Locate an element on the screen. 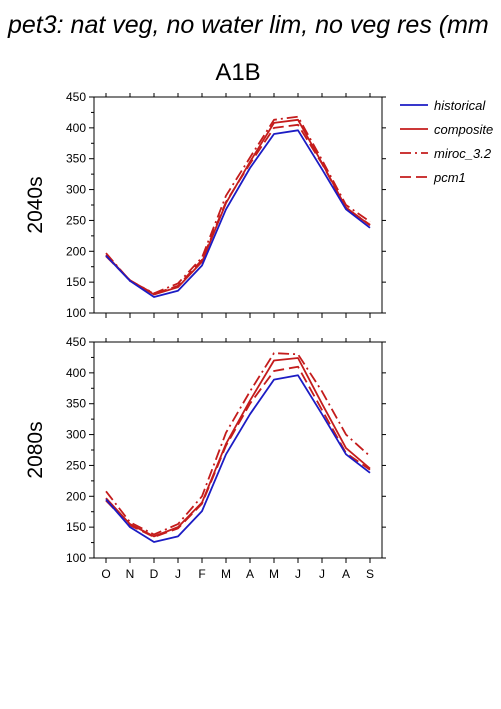 This screenshot has height=709, width=501. legend-label: pcm1 is located at coordinates (449, 177).